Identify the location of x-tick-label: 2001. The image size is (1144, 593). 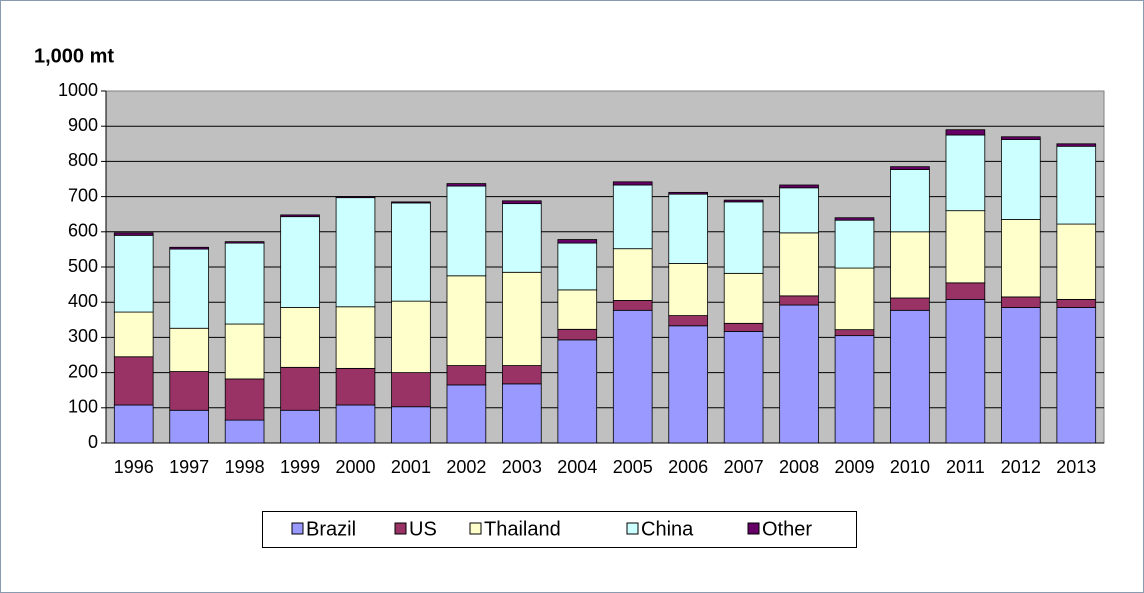
(411, 467).